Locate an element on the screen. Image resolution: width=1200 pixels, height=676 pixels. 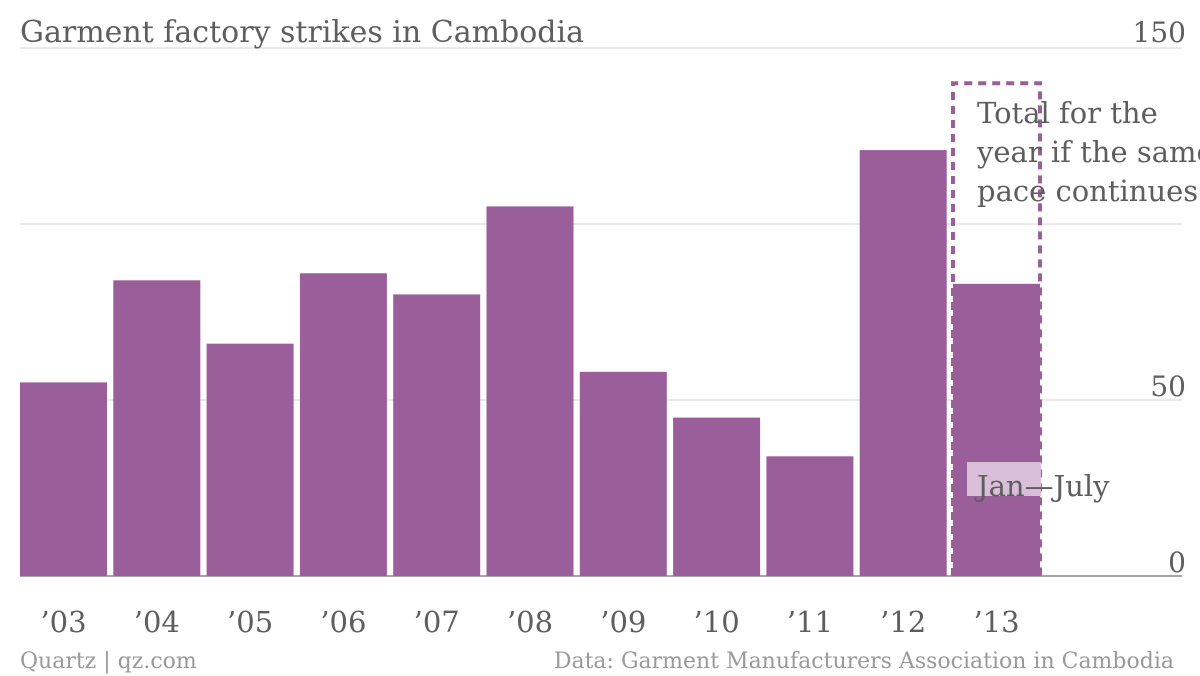
y-tick-label: 0 is located at coordinates (1177, 562).